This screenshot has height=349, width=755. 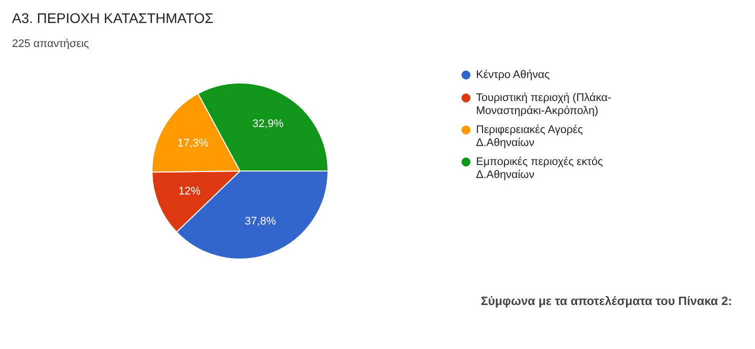 I want to click on legend-label: Τουριστική περιοχή (Πλάκα-Μοναστηράκι-Ακρόπολη), so click(x=544, y=104).